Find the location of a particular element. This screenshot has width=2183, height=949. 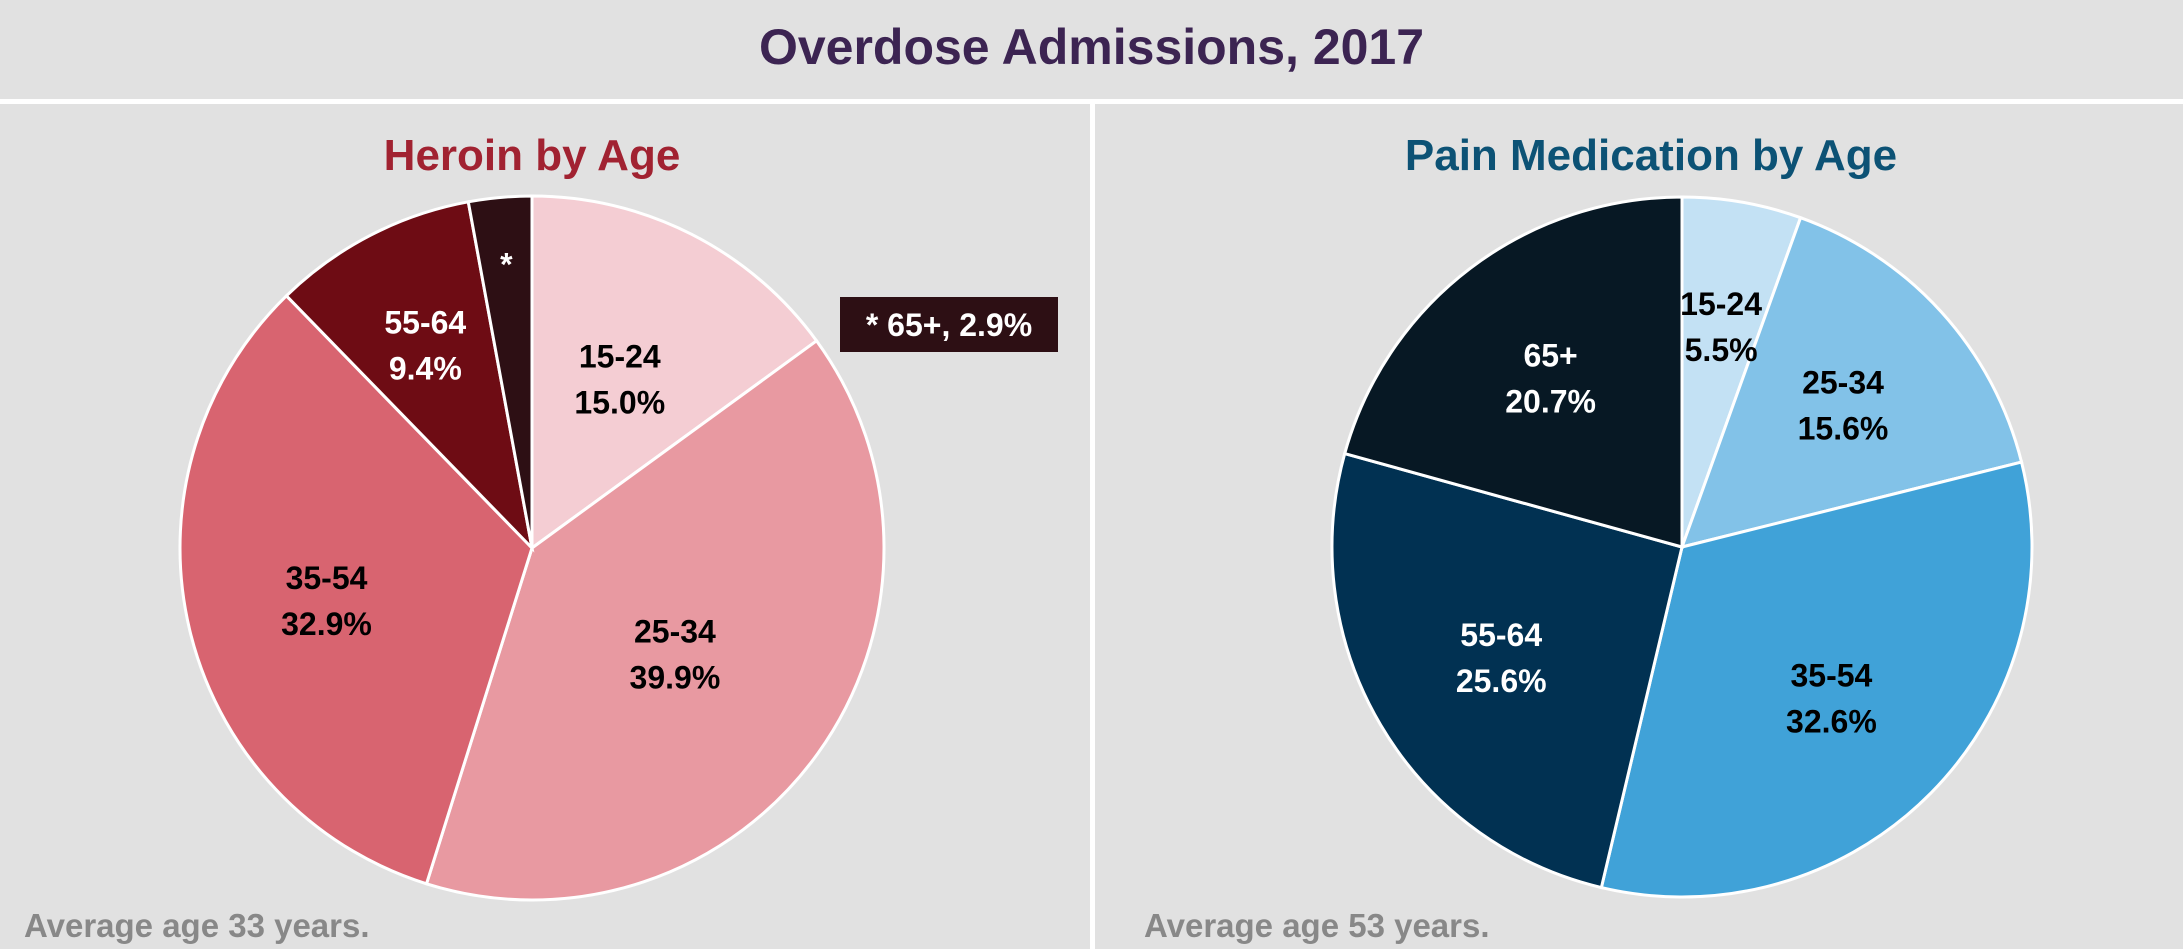

heroin-slice-label-25-34: 25-34 39.9% is located at coordinates (675, 655).